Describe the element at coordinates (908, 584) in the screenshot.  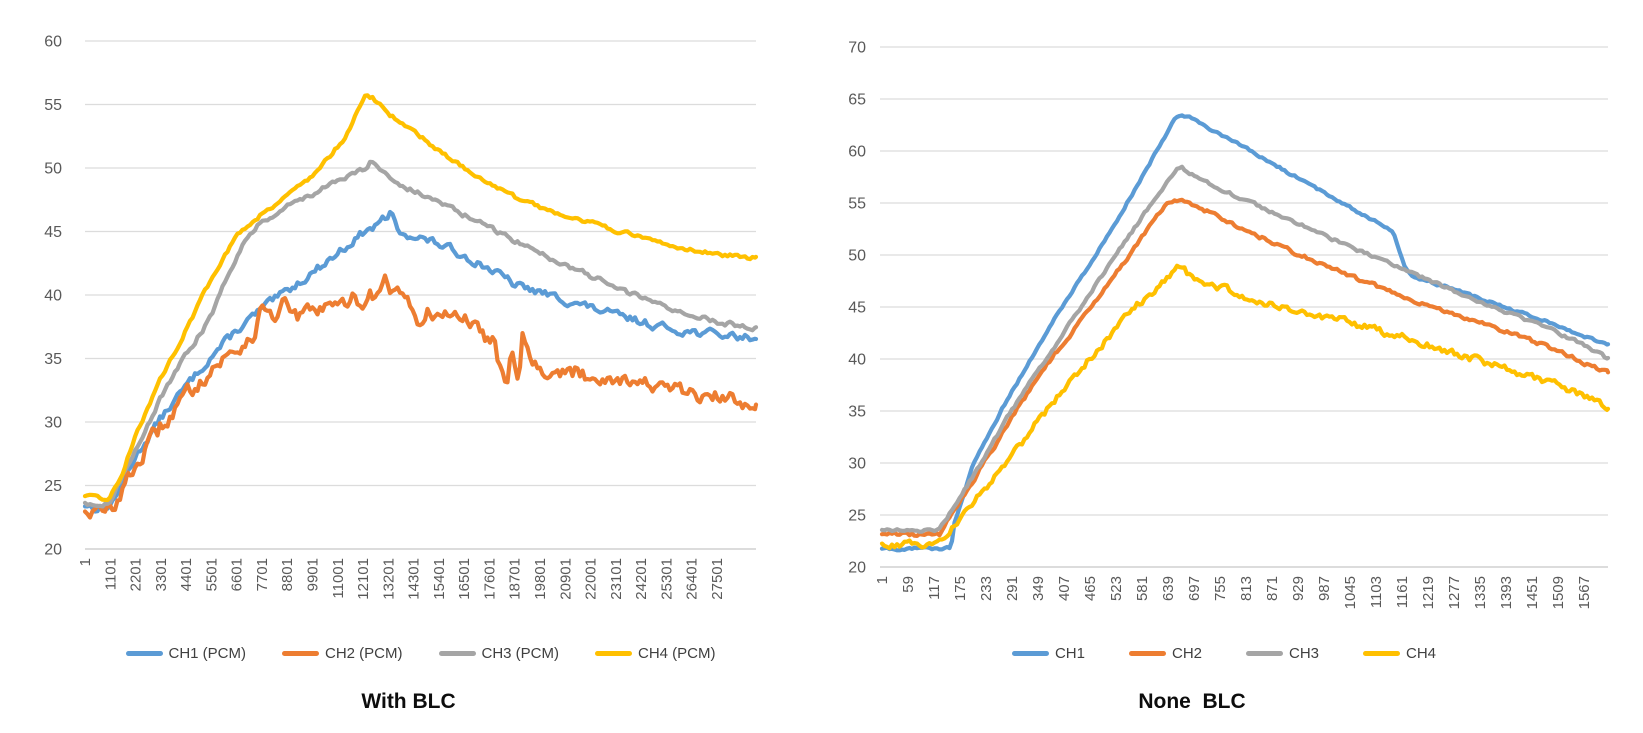
I see `x-tick-label: 59` at that location.